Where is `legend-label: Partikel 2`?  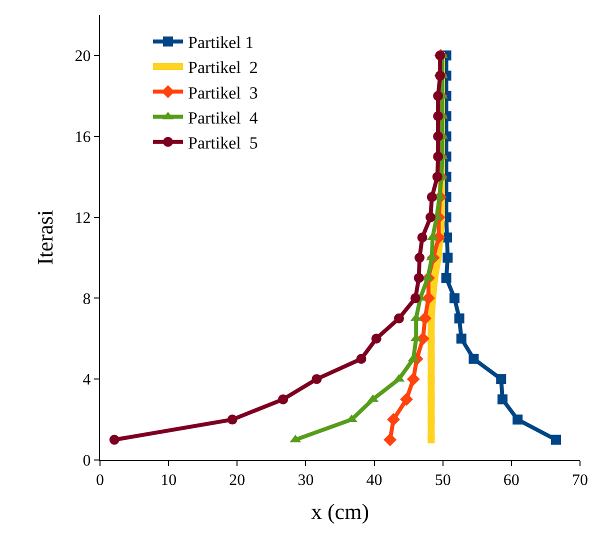 legend-label: Partikel 2 is located at coordinates (223, 68).